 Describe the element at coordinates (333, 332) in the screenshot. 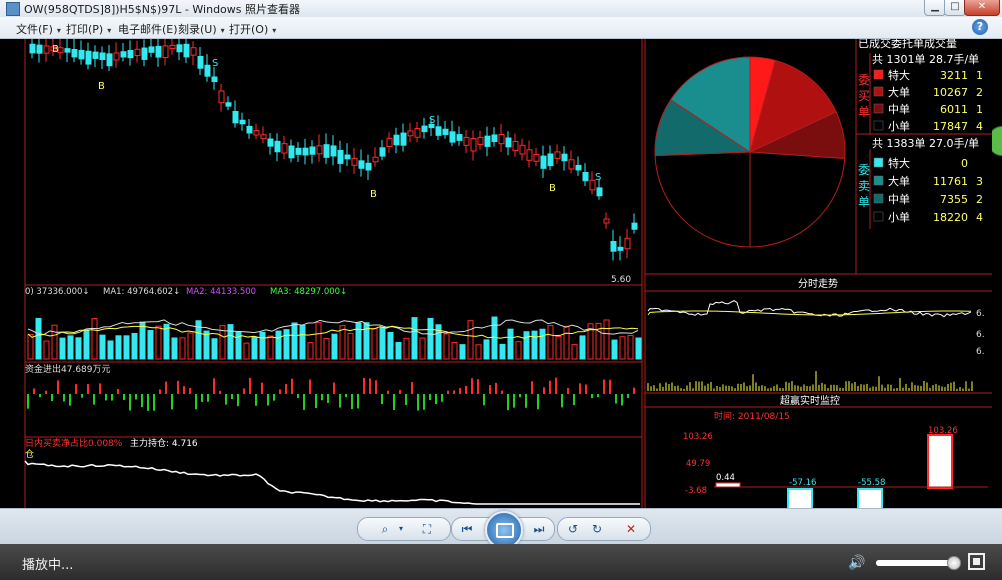

I see `volume-ma-line` at that location.